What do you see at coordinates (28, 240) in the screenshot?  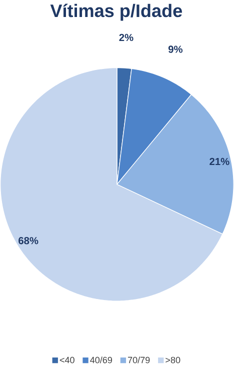 I see `data-label: 68%` at bounding box center [28, 240].